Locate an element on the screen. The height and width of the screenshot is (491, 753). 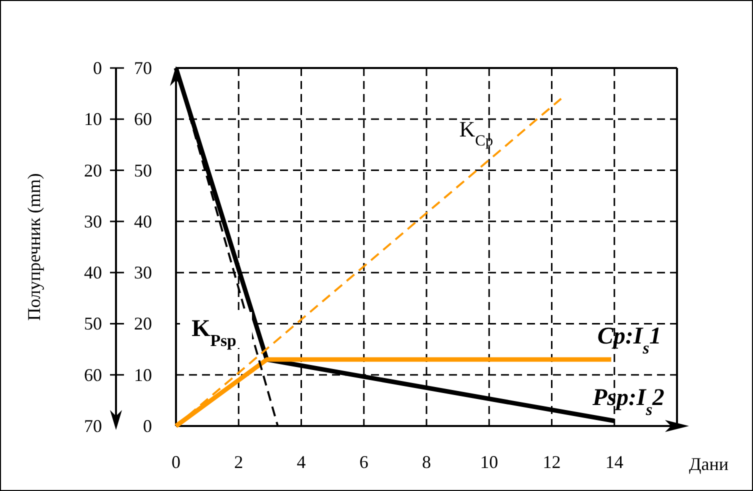
y2-tick-label: 30 is located at coordinates (93, 221).